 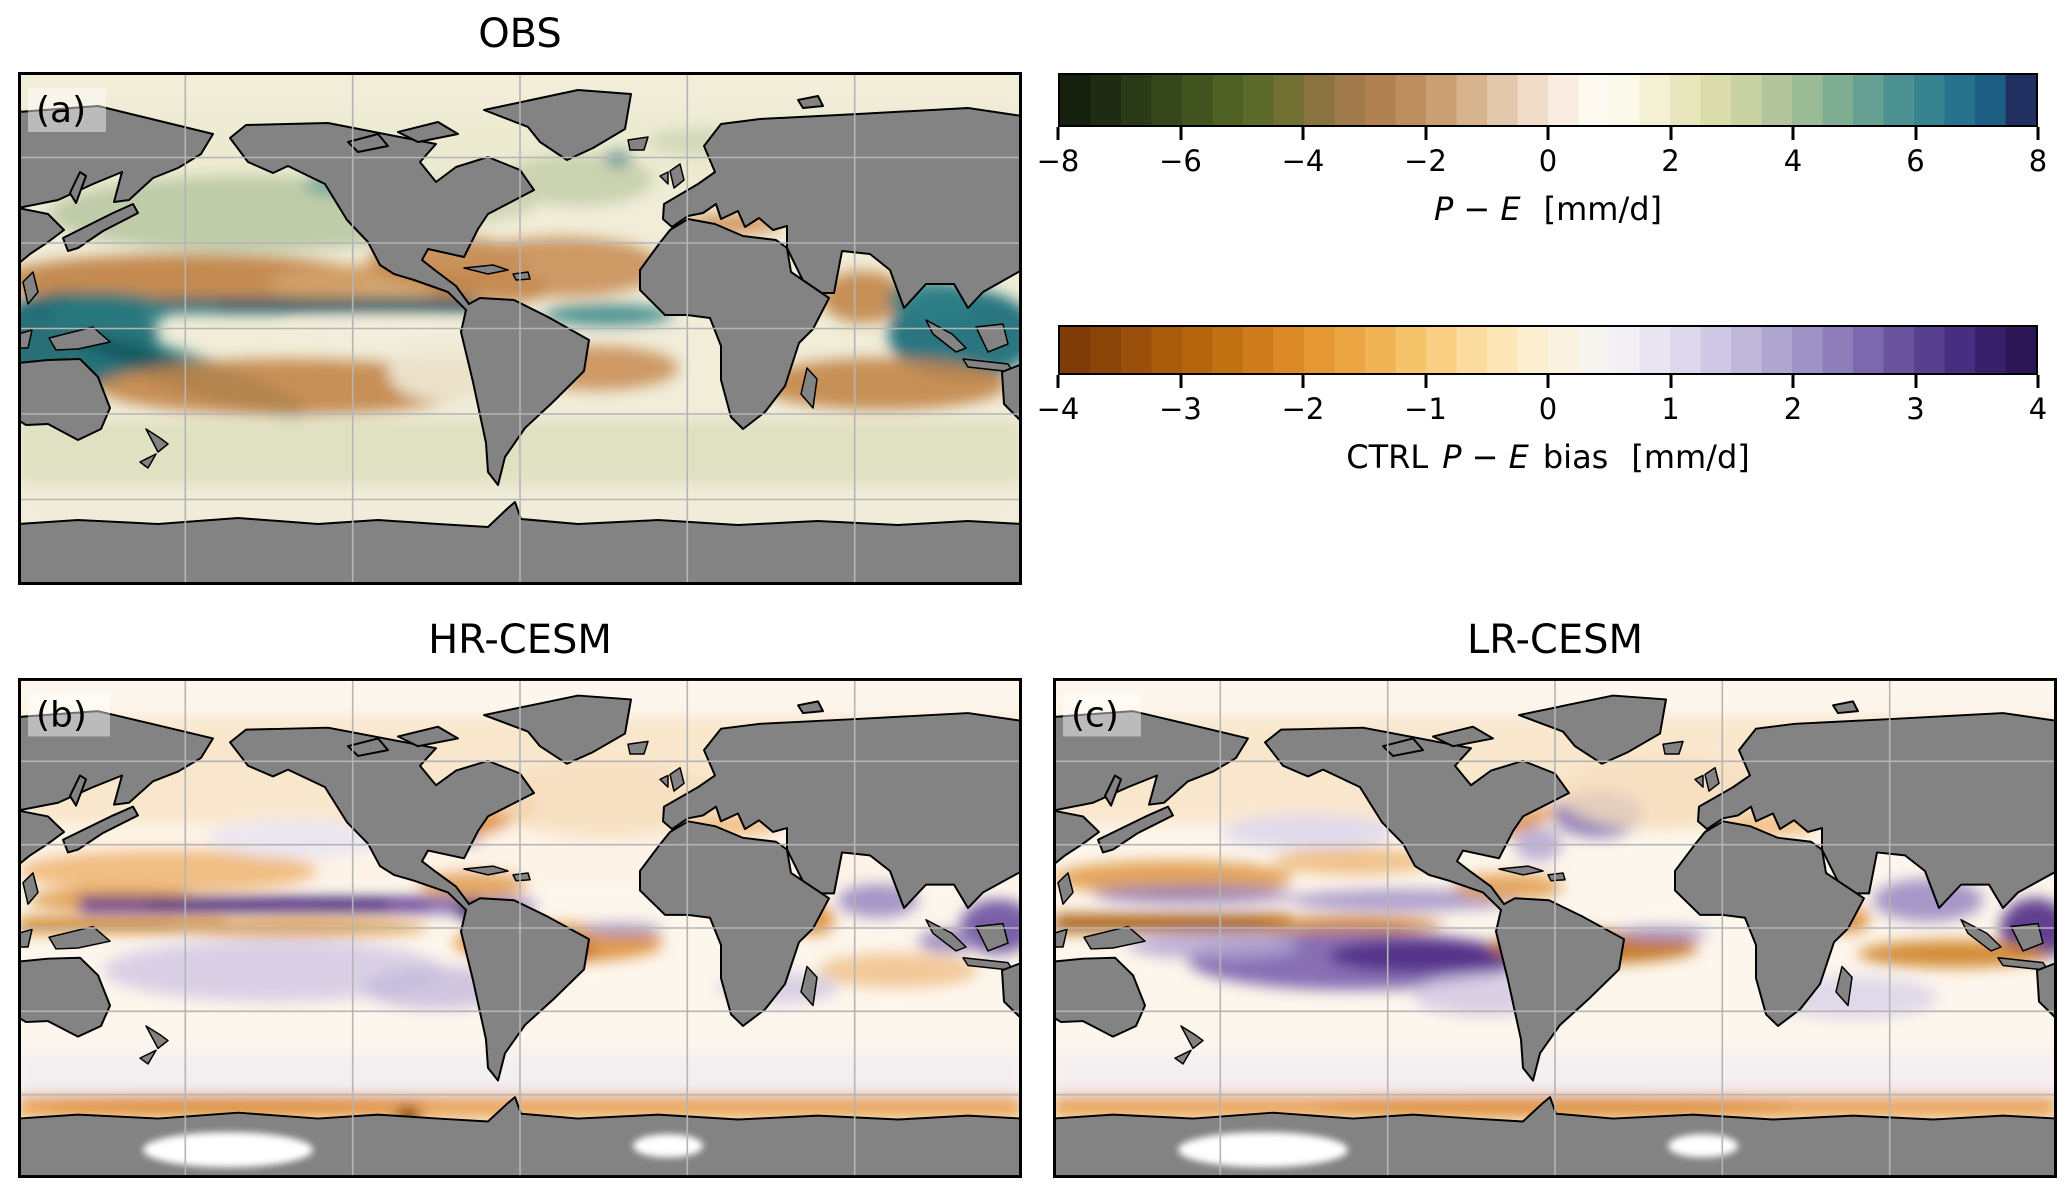 What do you see at coordinates (1915, 409) in the screenshot?
I see `tick-label: 3` at bounding box center [1915, 409].